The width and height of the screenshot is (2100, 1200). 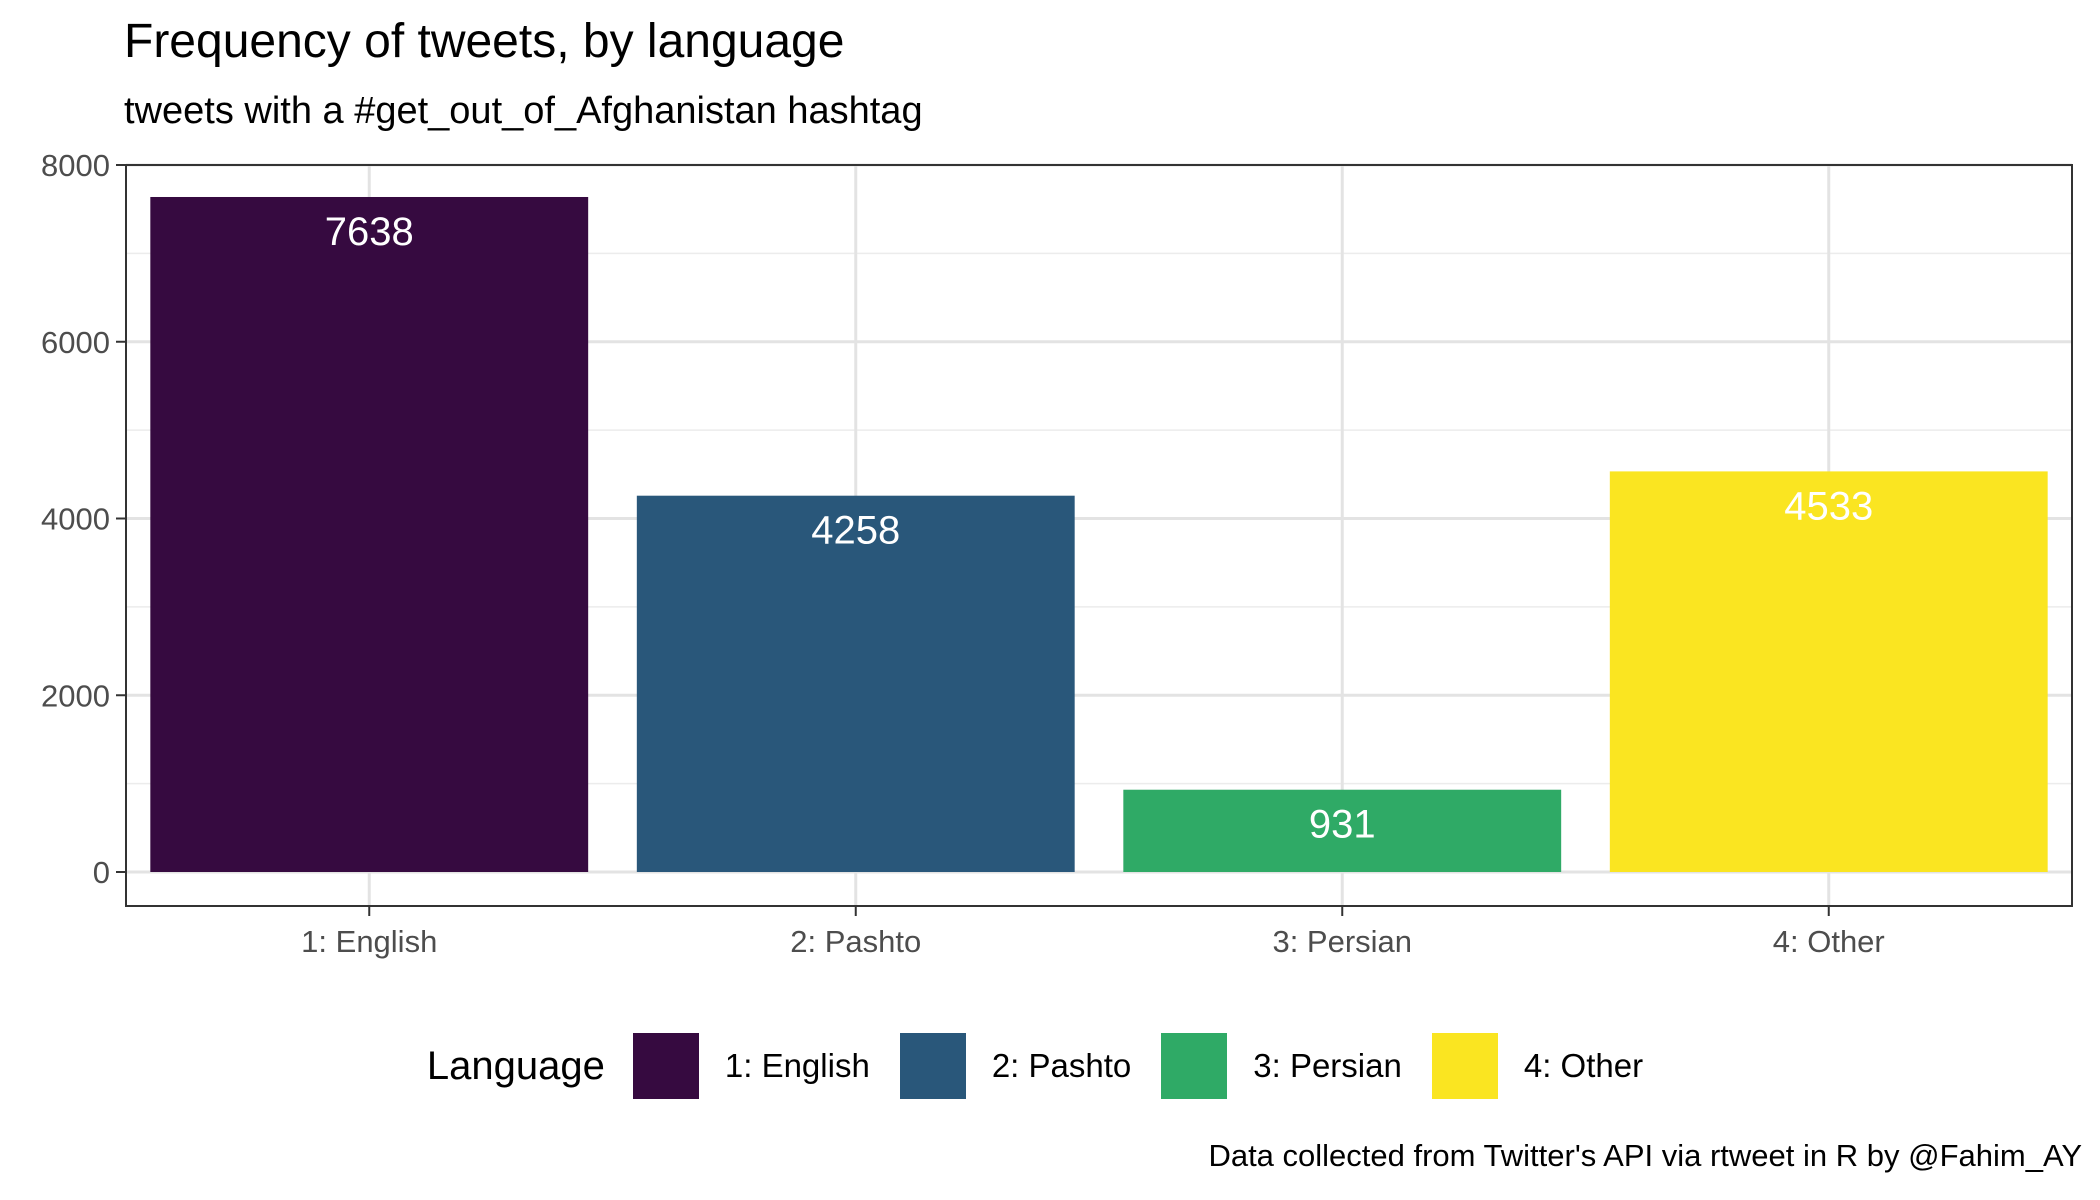 I want to click on legend-label-pashto: 2: Pashto, so click(x=1061, y=1065).